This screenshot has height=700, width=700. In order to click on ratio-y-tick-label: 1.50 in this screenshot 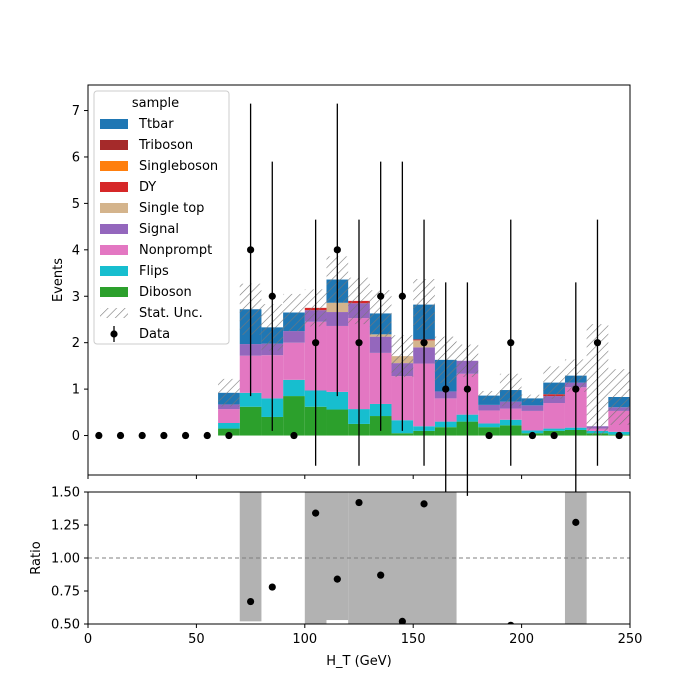, I will do `click(65, 493)`.